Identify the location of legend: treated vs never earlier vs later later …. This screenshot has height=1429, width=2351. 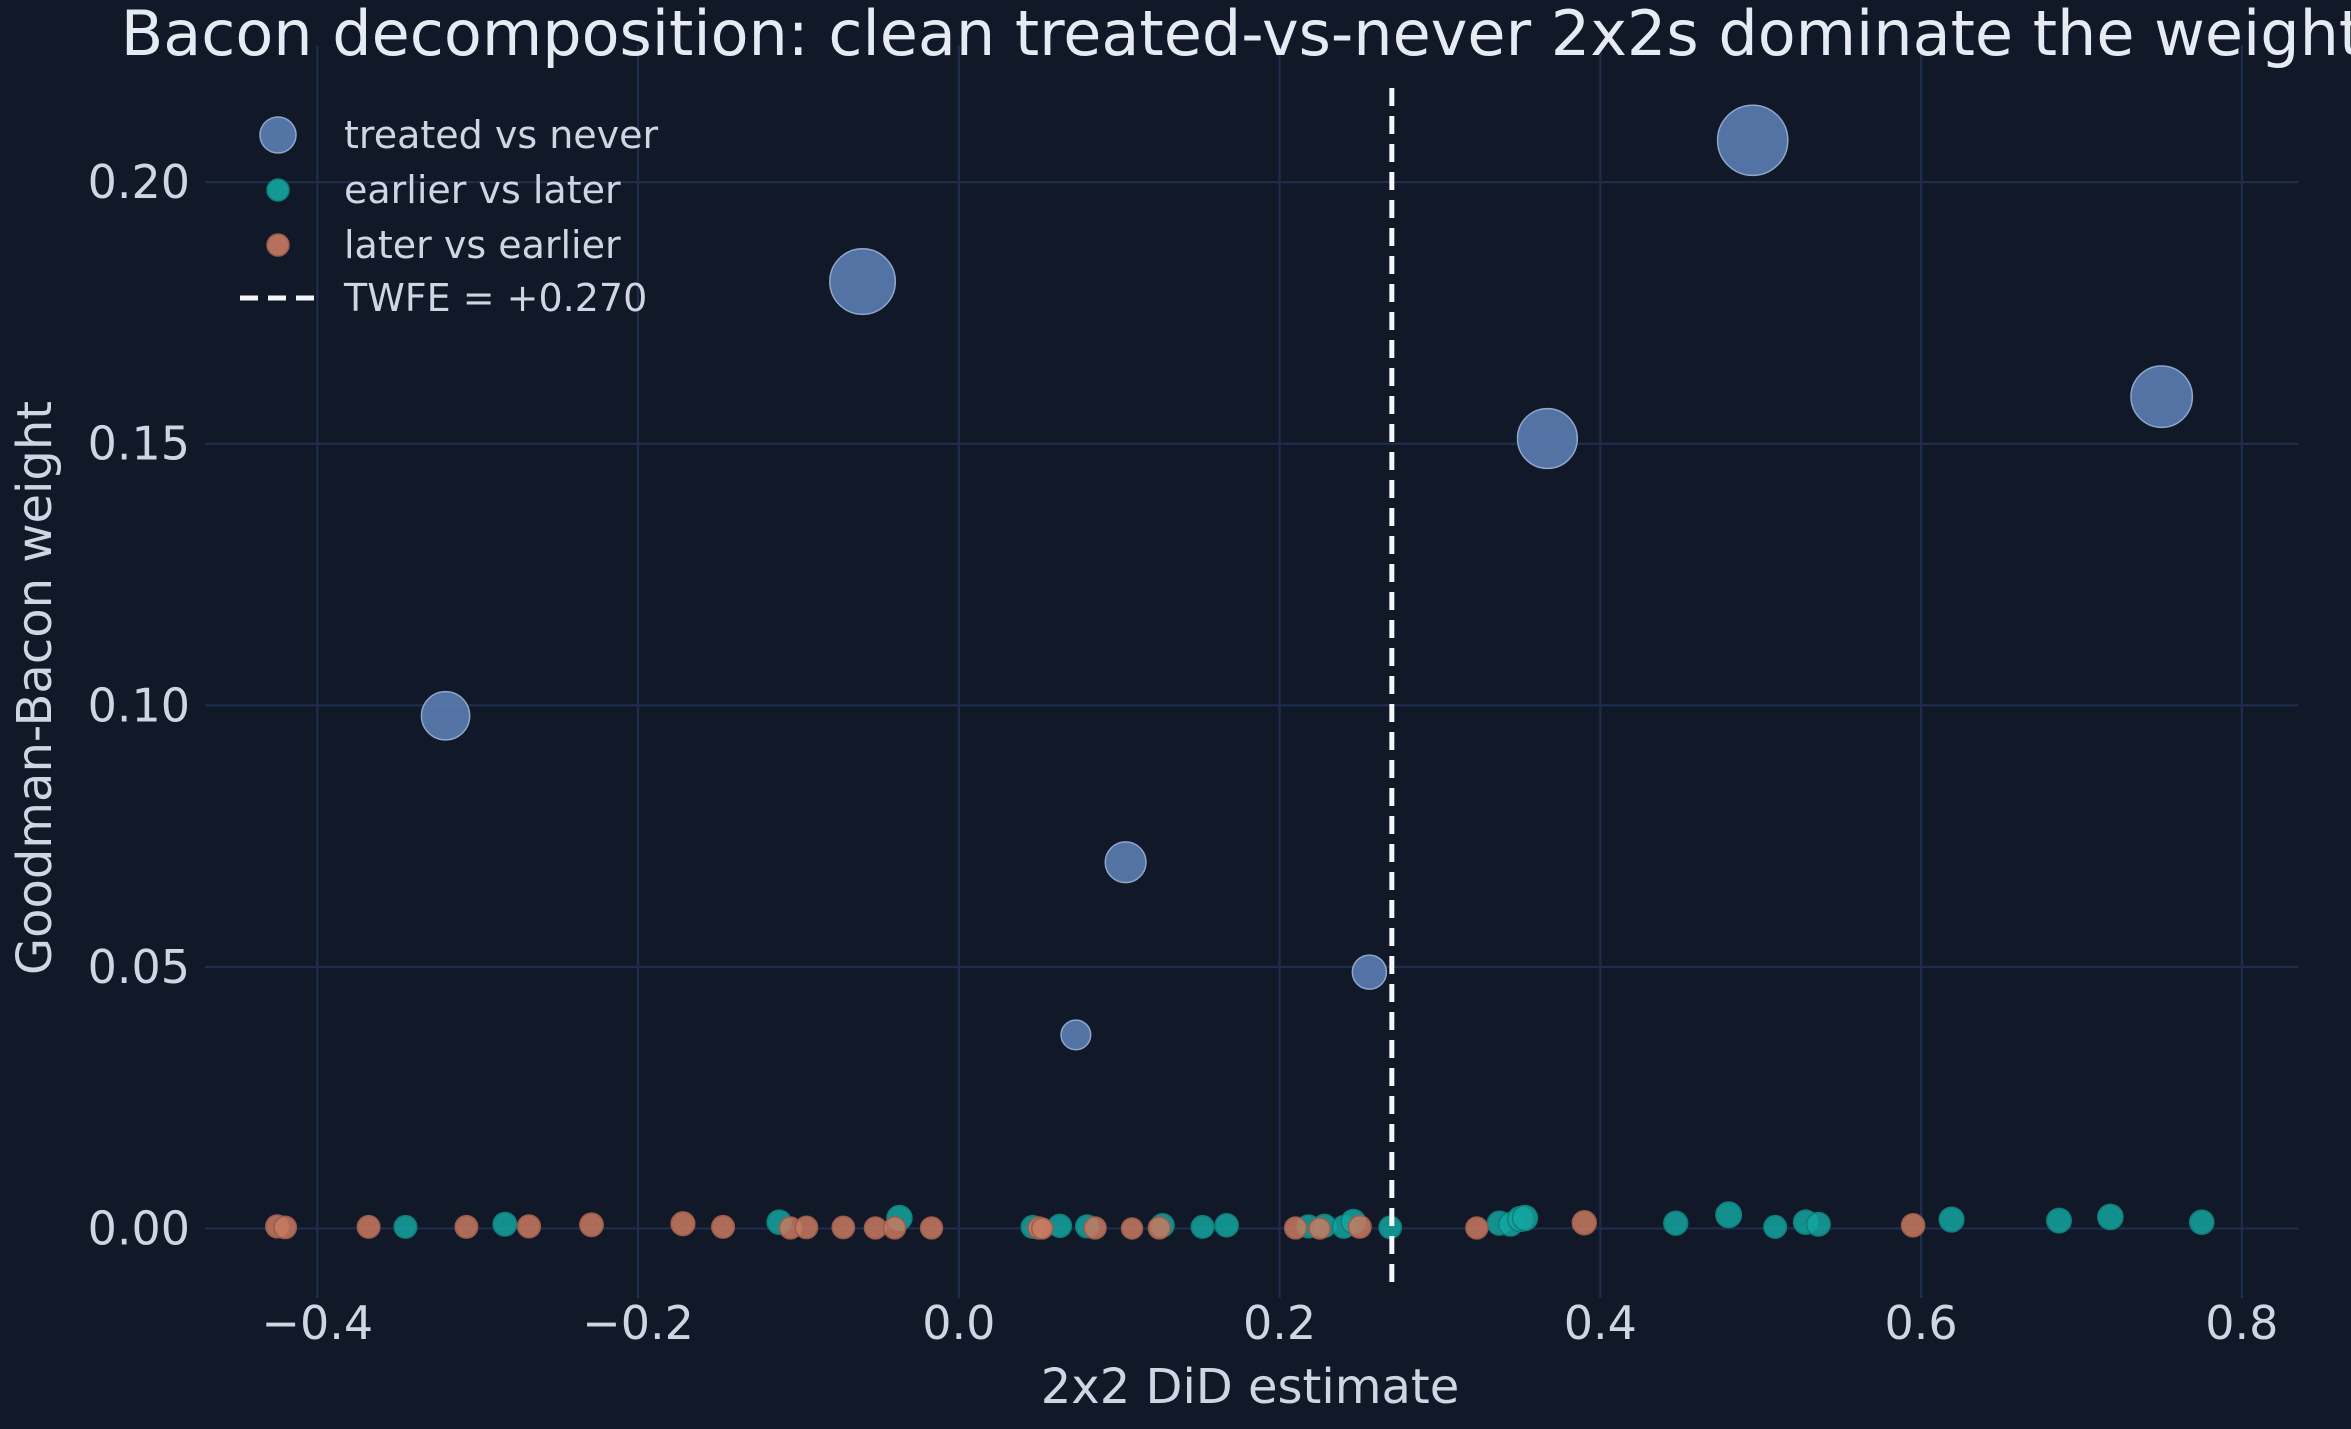
(449, 216).